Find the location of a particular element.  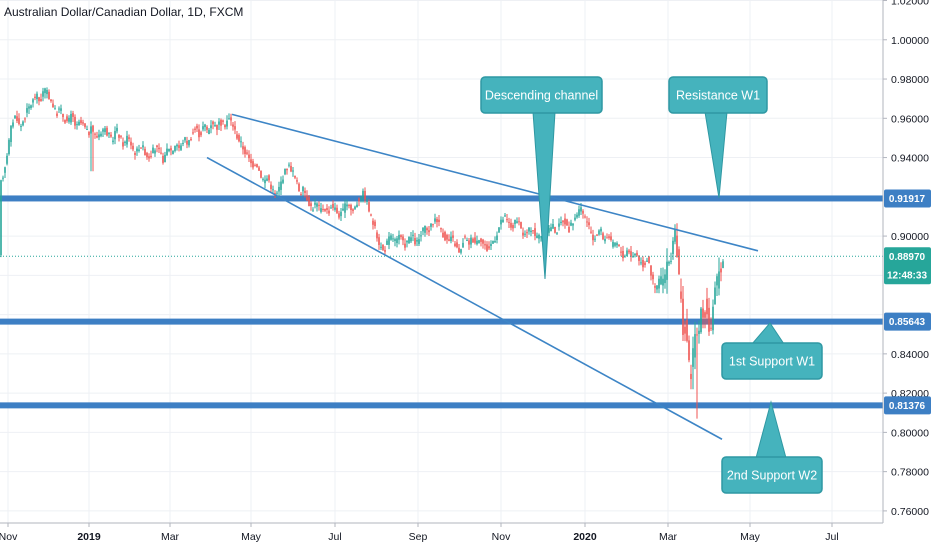

time-axis-ticks: Nov 2019 Mar May Jul Sep Nov 2020 Mar May Jul is located at coordinates (419, 533).